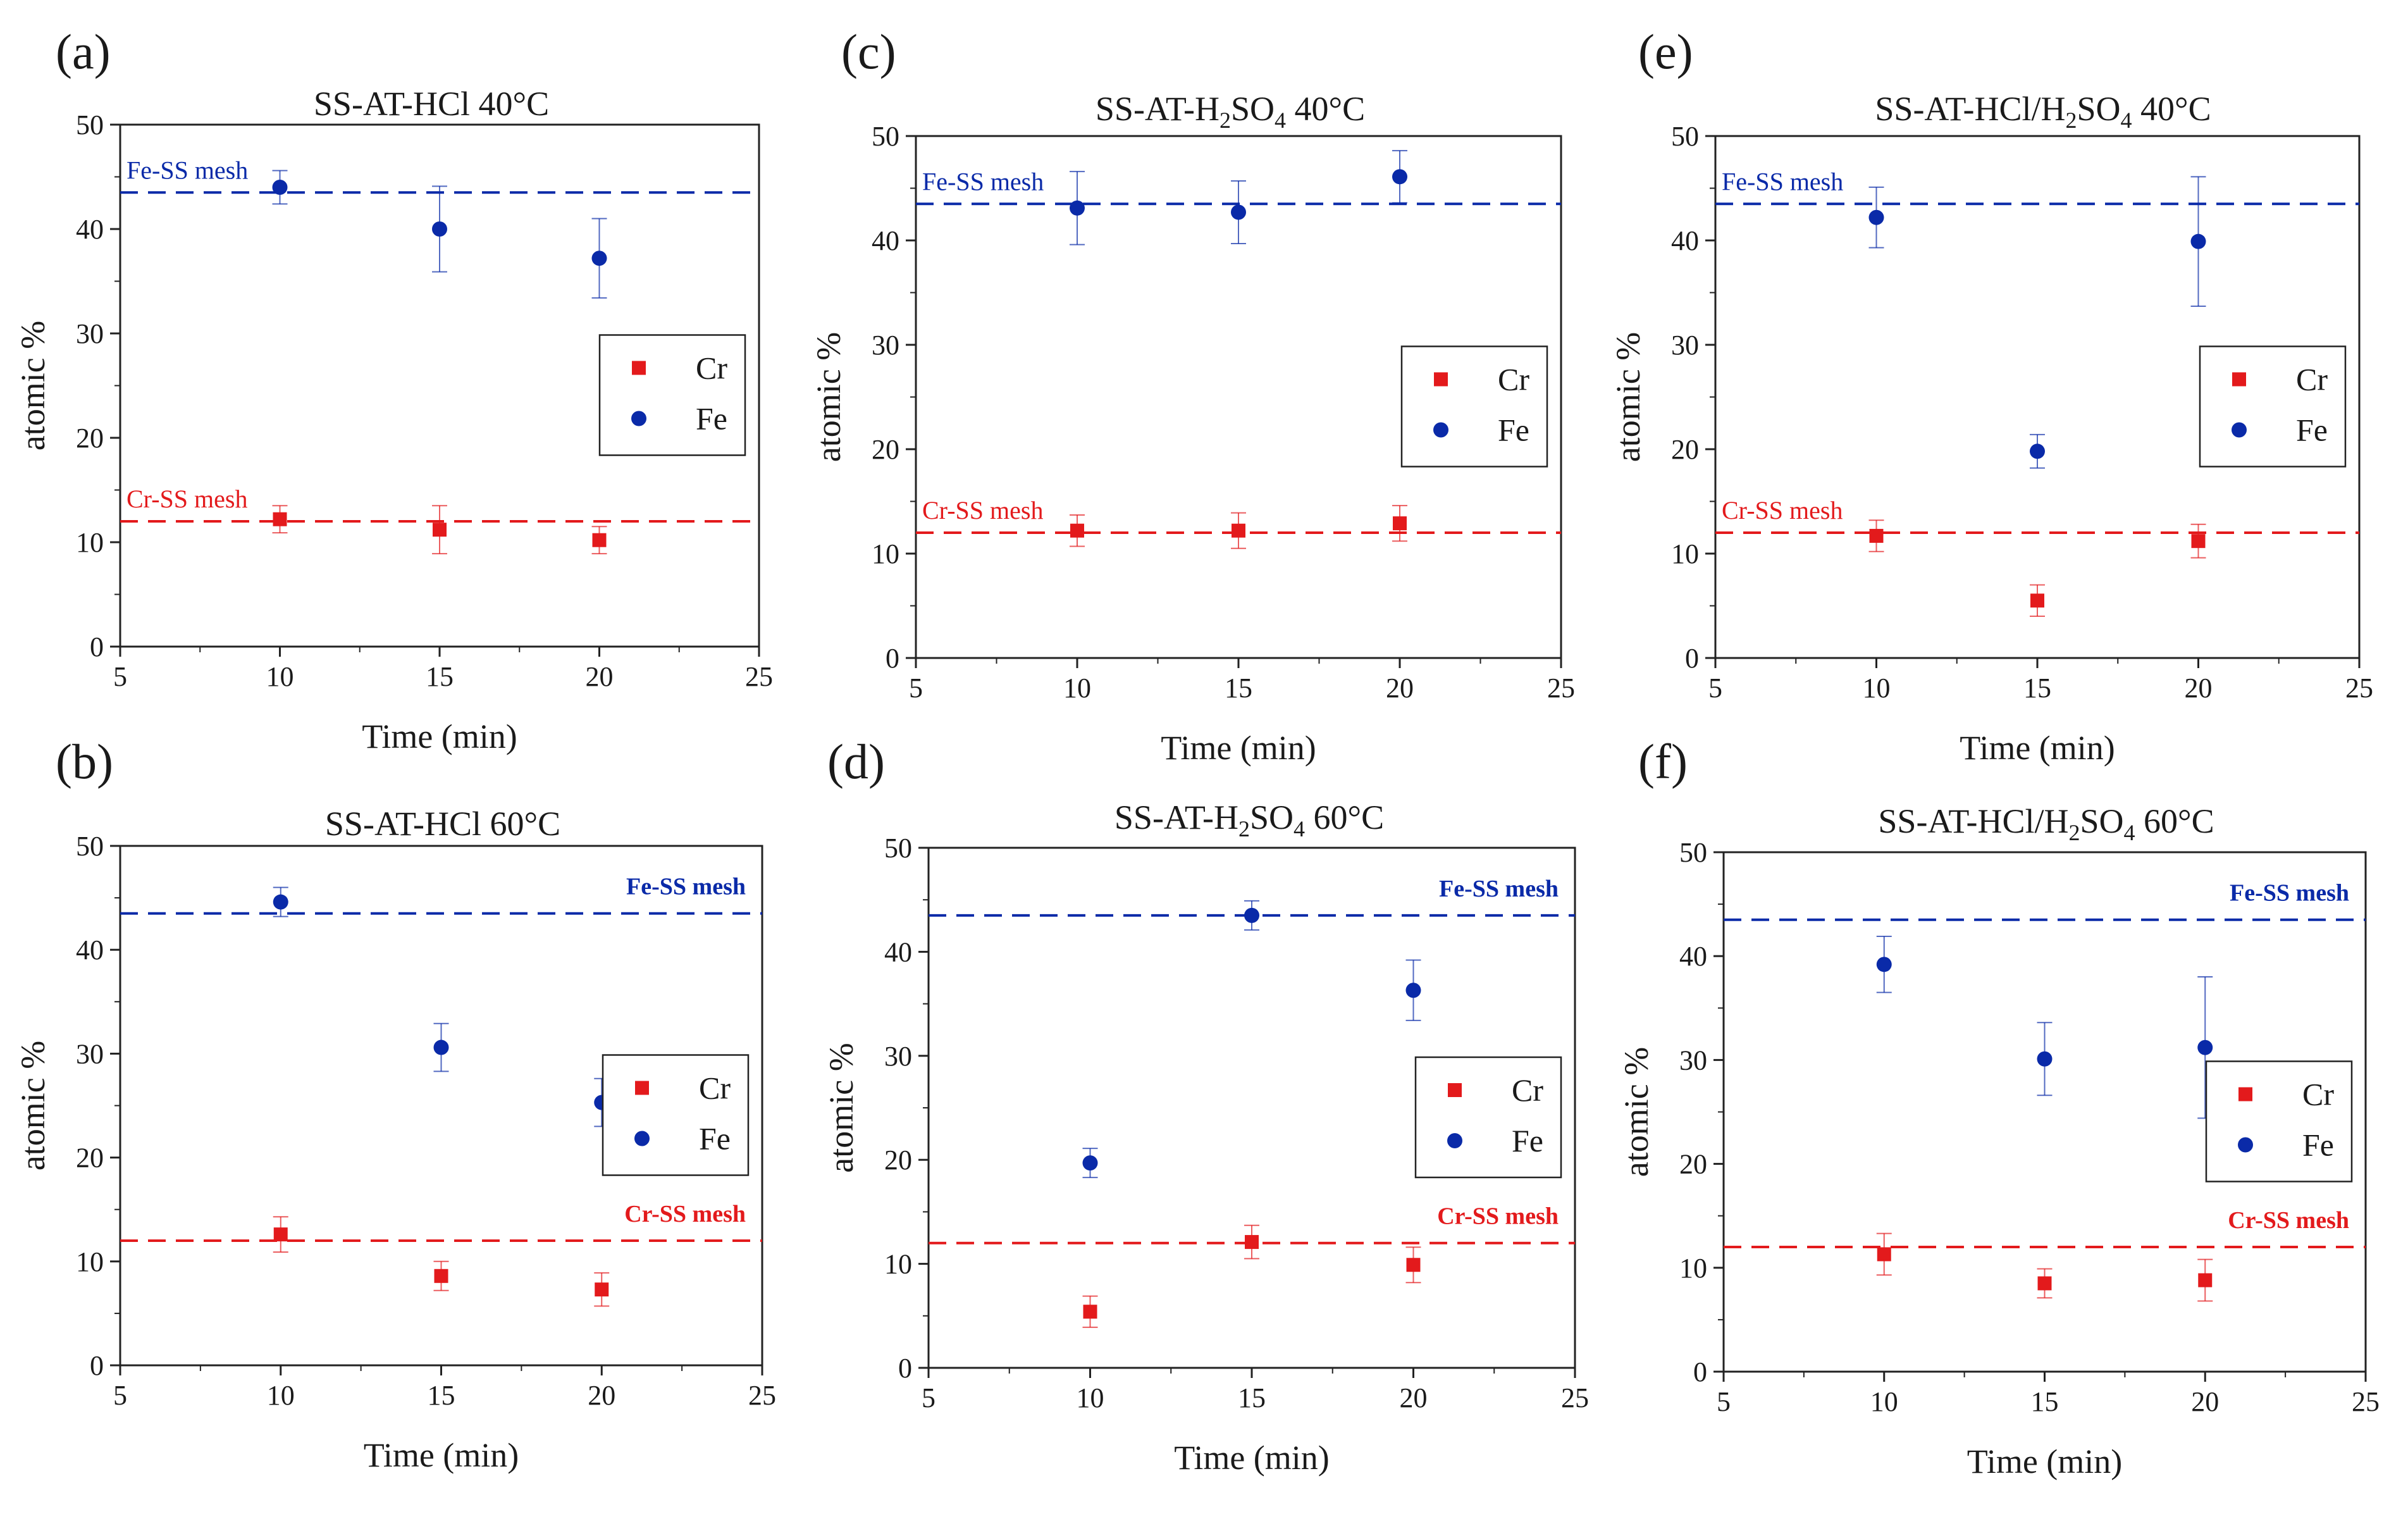 The width and height of the screenshot is (2408, 1514). I want to click on legend-marker-cr, so click(642, 1088).